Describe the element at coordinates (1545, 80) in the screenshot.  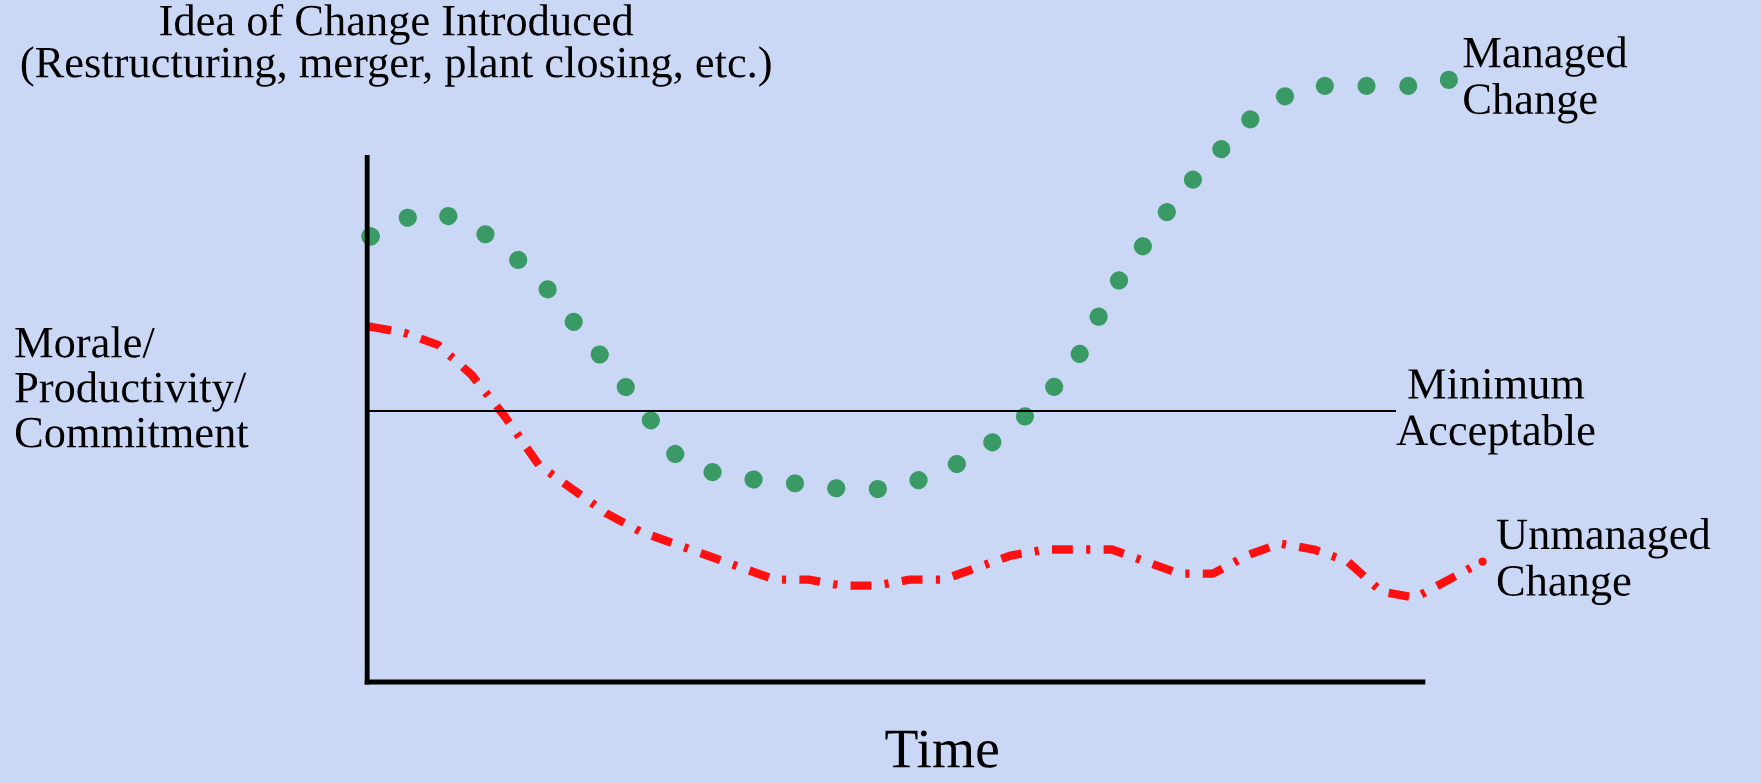
I see `series-label: Managed Change` at that location.